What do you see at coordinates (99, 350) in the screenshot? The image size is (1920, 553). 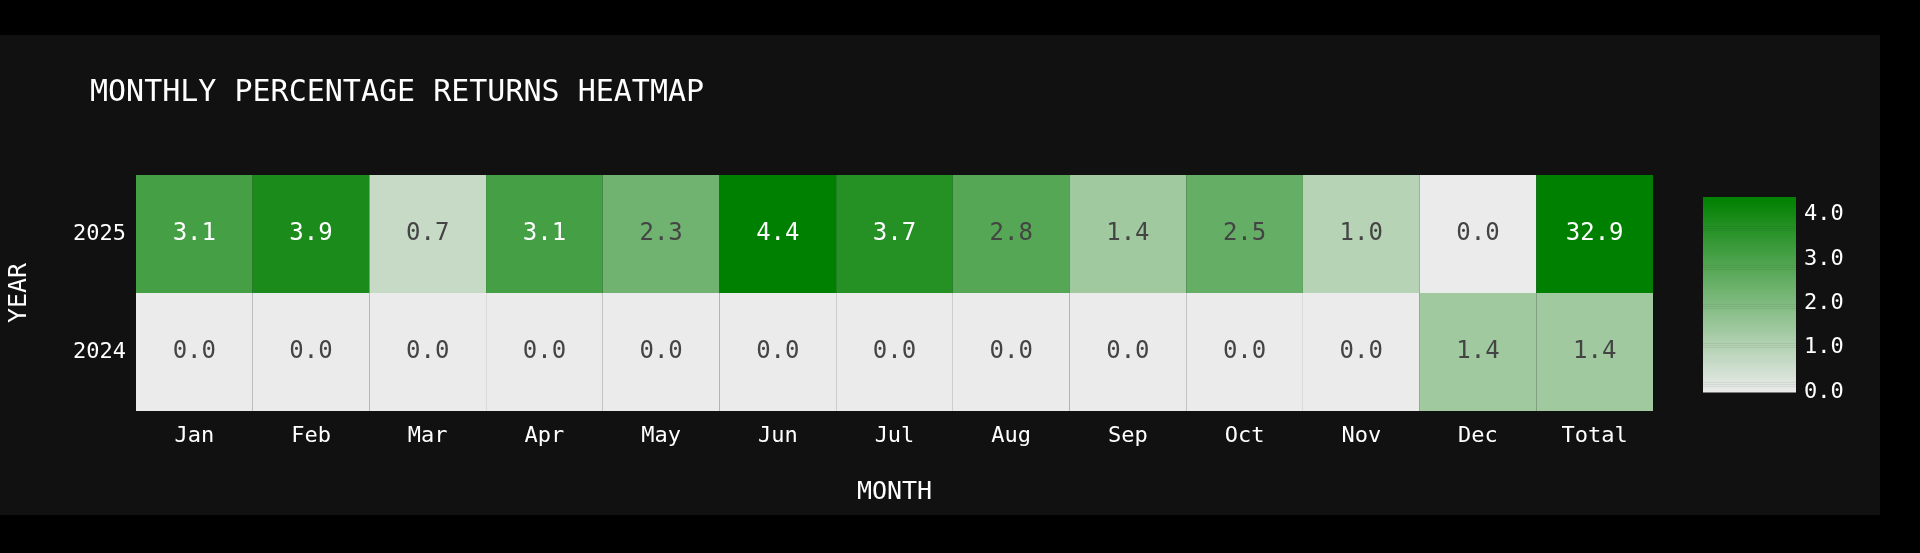 I see `y-tick-label: 2024` at bounding box center [99, 350].